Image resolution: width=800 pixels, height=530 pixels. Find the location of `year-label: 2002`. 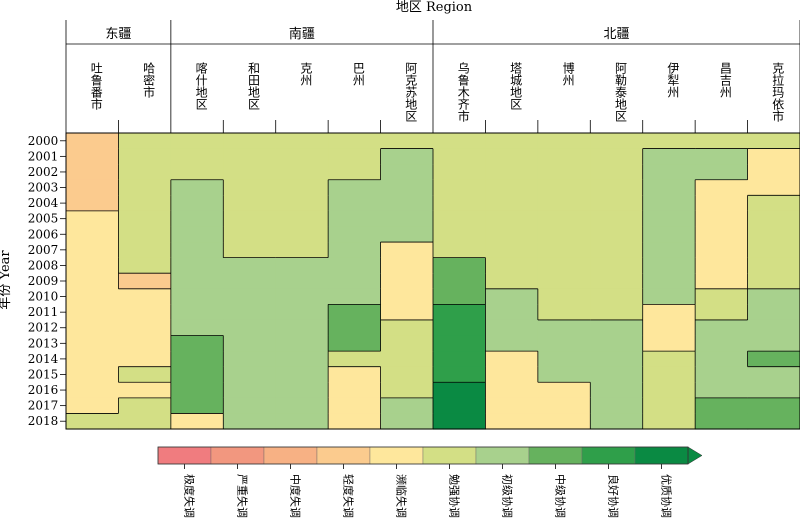

year-label: 2002 is located at coordinates (43, 172).